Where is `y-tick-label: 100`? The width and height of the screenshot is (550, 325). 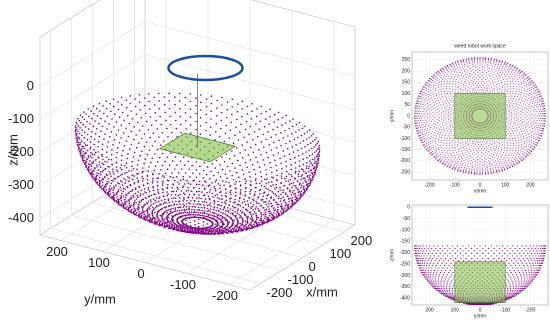
y-tick-label: 100 is located at coordinates (99, 262).